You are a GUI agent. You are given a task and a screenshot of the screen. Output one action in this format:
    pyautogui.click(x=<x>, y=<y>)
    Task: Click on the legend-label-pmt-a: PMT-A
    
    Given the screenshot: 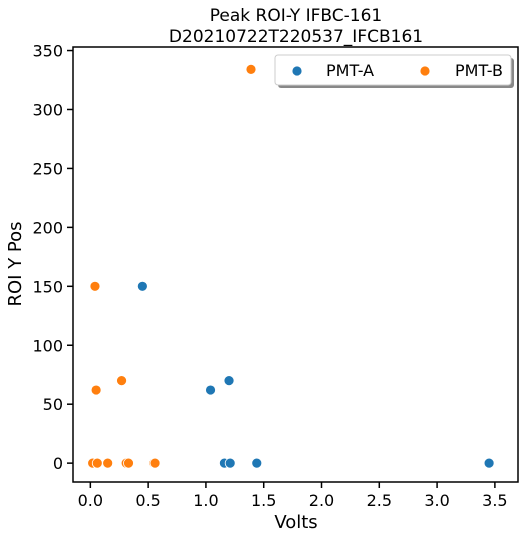 What is the action you would take?
    pyautogui.click(x=350, y=70)
    